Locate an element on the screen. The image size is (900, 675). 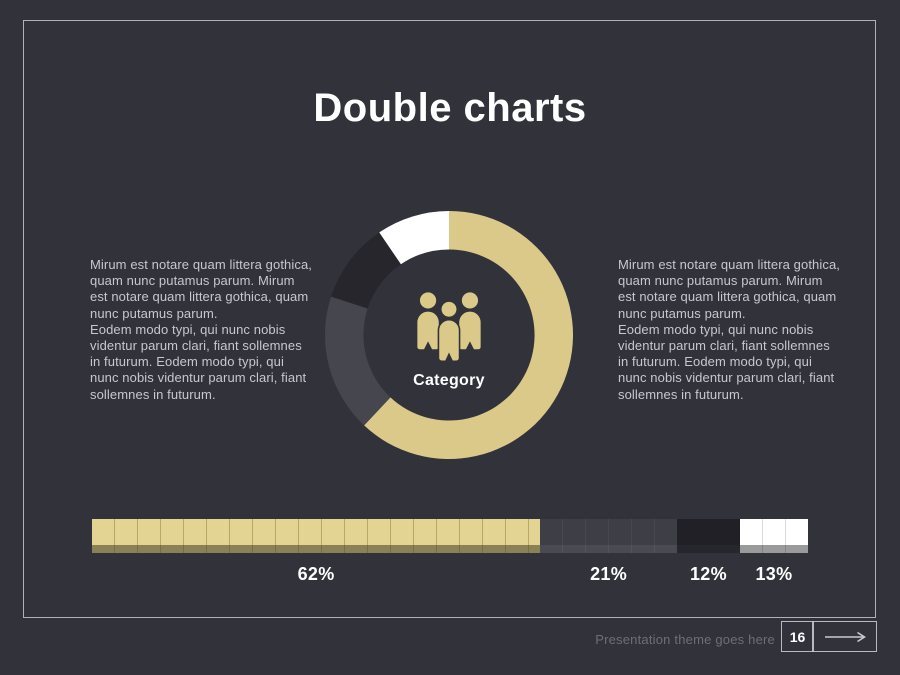
donut-segment-white is located at coordinates (414, 238).